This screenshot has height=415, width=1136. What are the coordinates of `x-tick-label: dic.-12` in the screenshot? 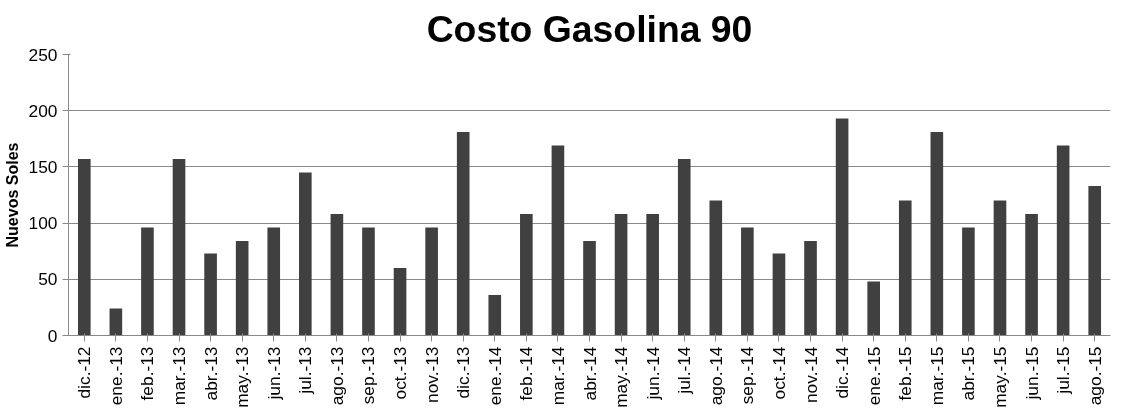 It's located at (84, 372).